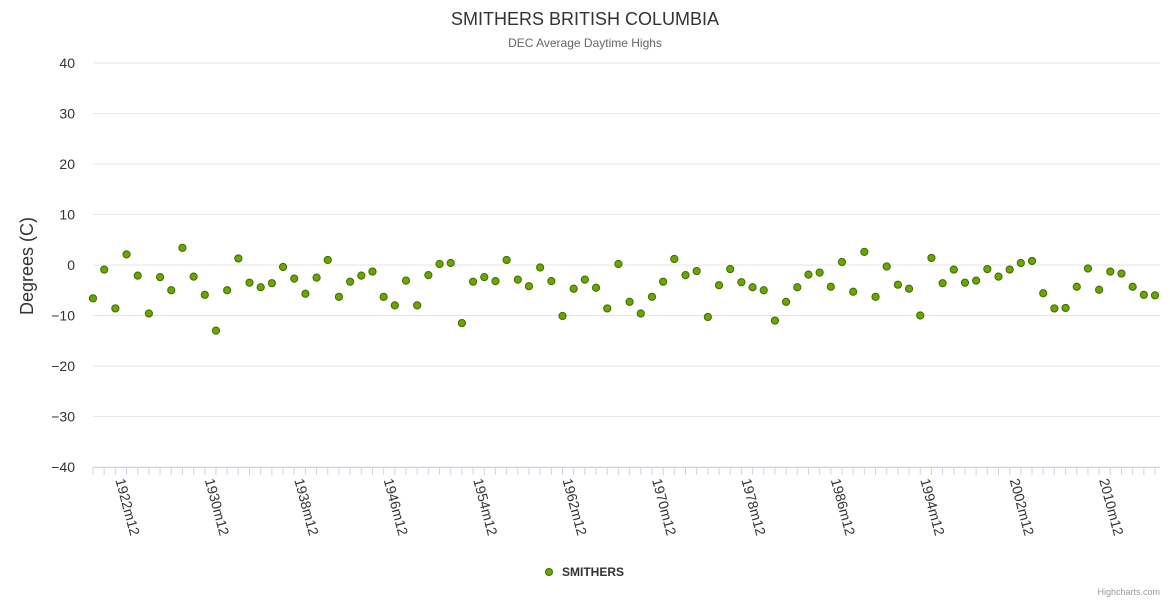 The height and width of the screenshot is (600, 1170). What do you see at coordinates (67, 63) in the screenshot?
I see `y-tick-label: 40` at bounding box center [67, 63].